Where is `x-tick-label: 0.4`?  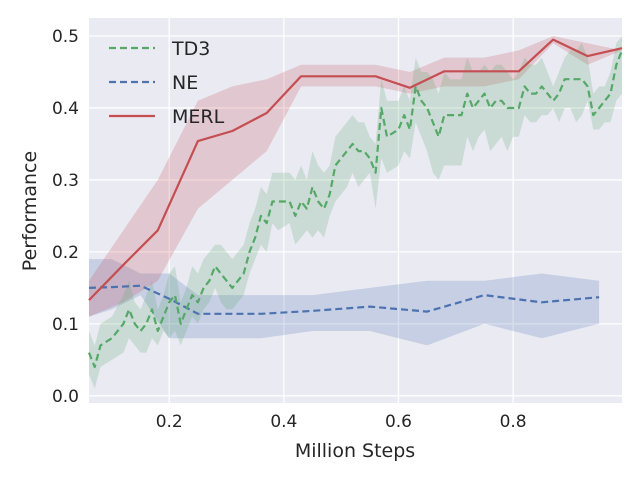 x-tick-label: 0.4 is located at coordinates (283, 422).